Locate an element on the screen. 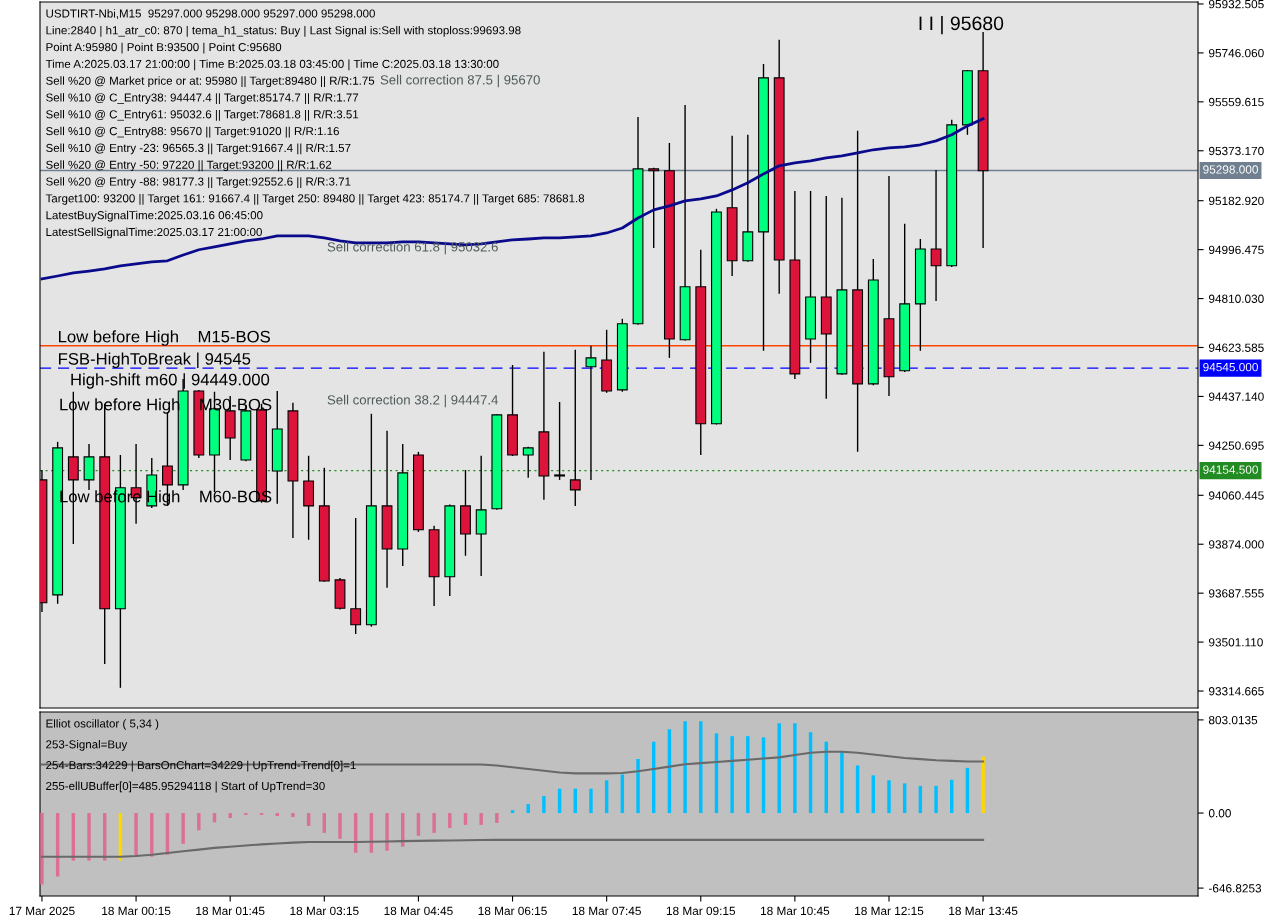 This screenshot has height=920, width=1280. annotation: 255-ellUBuffer[0]=485.95294118 | Start of UpTrend=30 is located at coordinates (185, 787).